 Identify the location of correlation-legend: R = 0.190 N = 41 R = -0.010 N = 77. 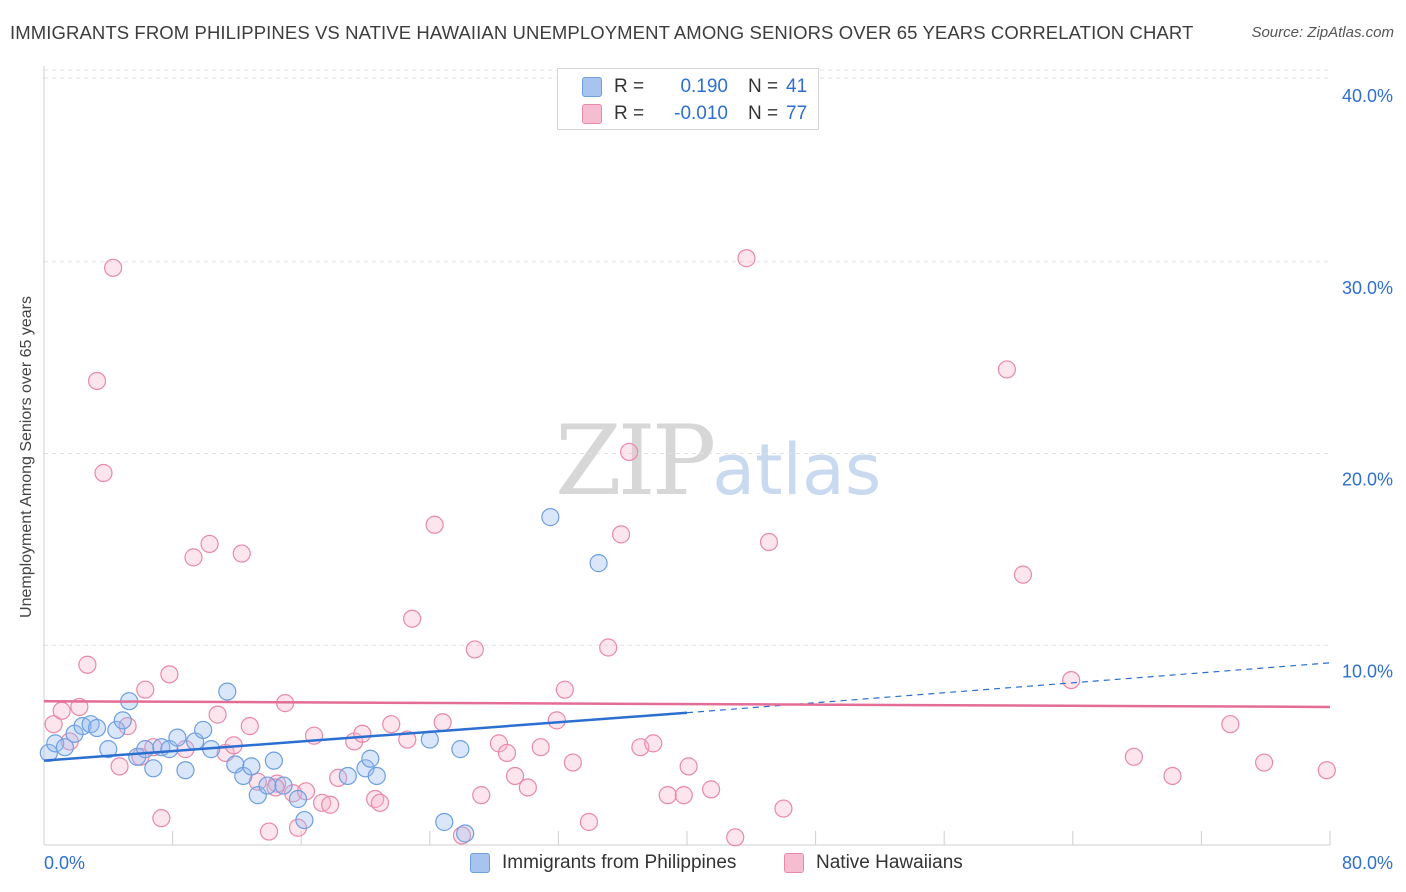
(688, 99).